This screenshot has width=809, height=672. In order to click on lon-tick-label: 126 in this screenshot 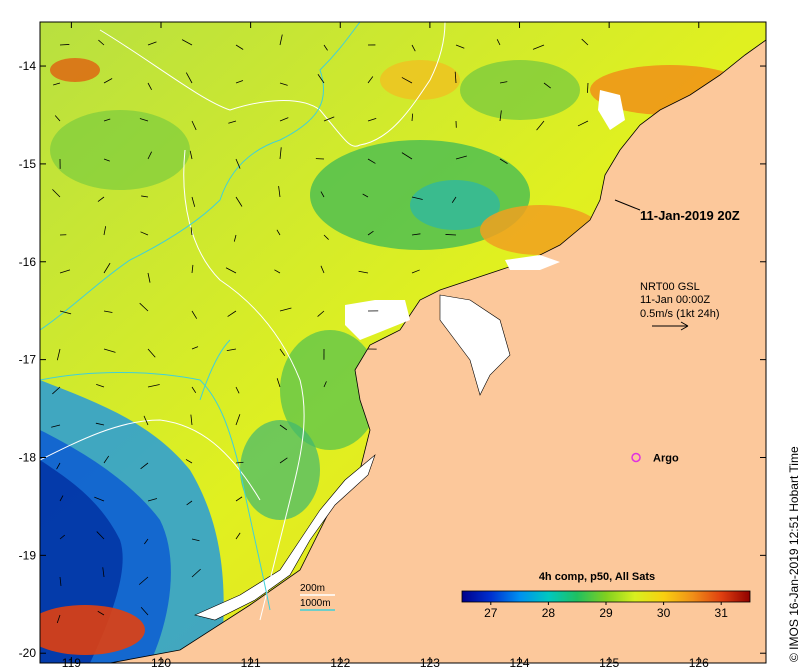, I will do `click(699, 663)`.